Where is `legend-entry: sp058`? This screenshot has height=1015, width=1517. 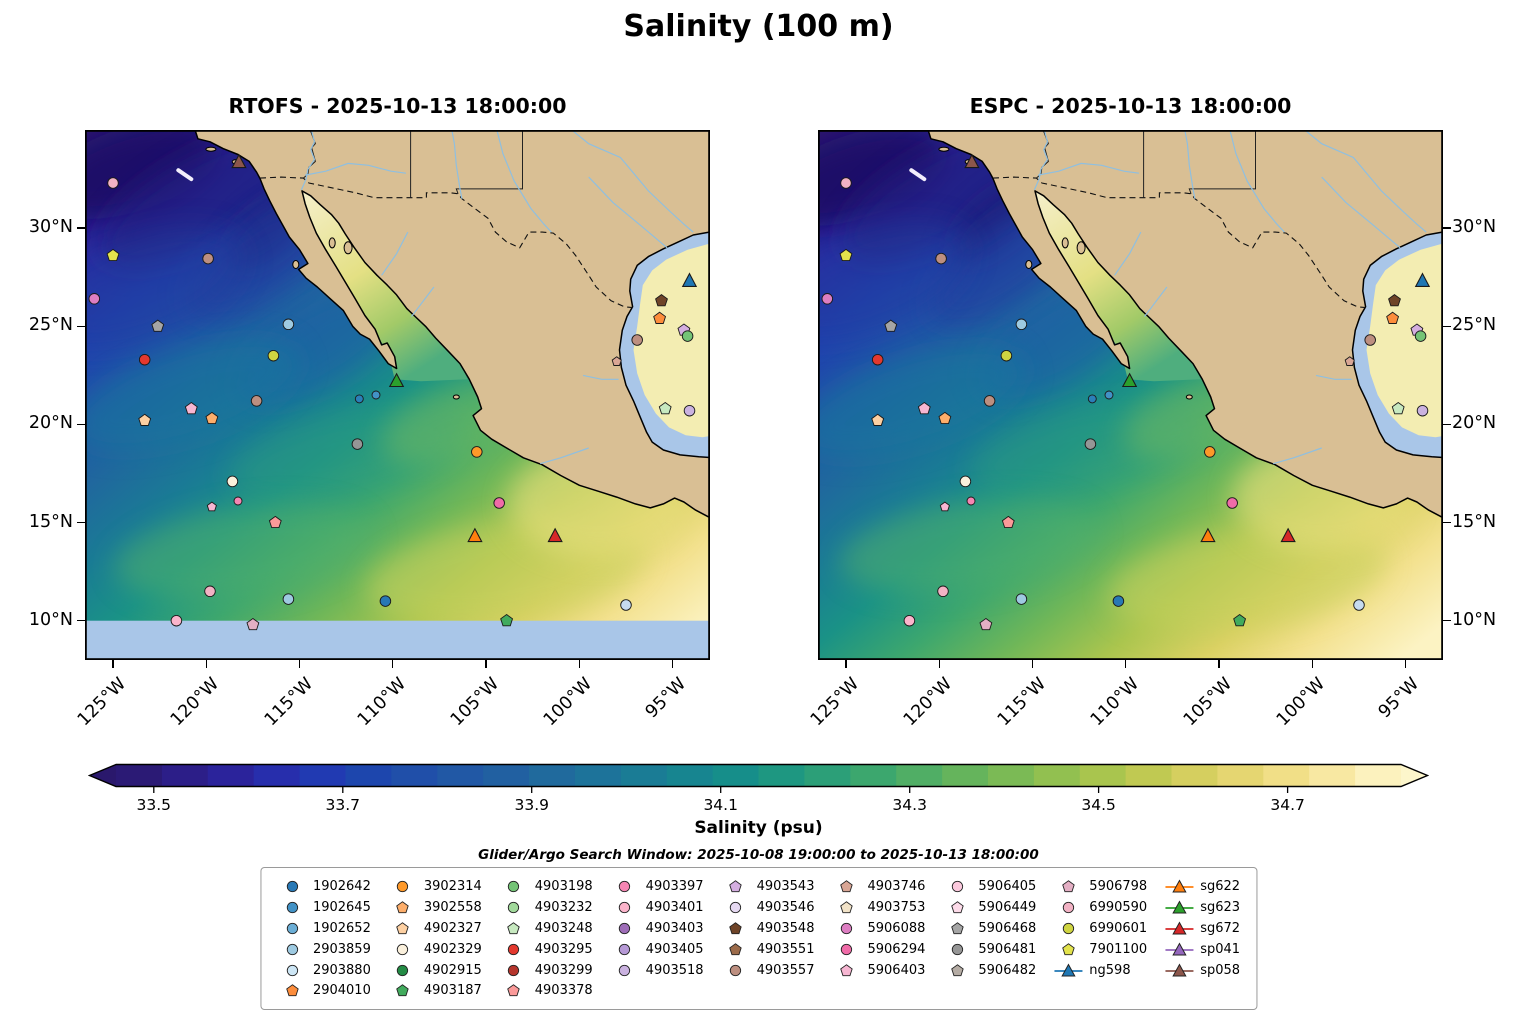 legend-entry: sp058 is located at coordinates (1202, 970).